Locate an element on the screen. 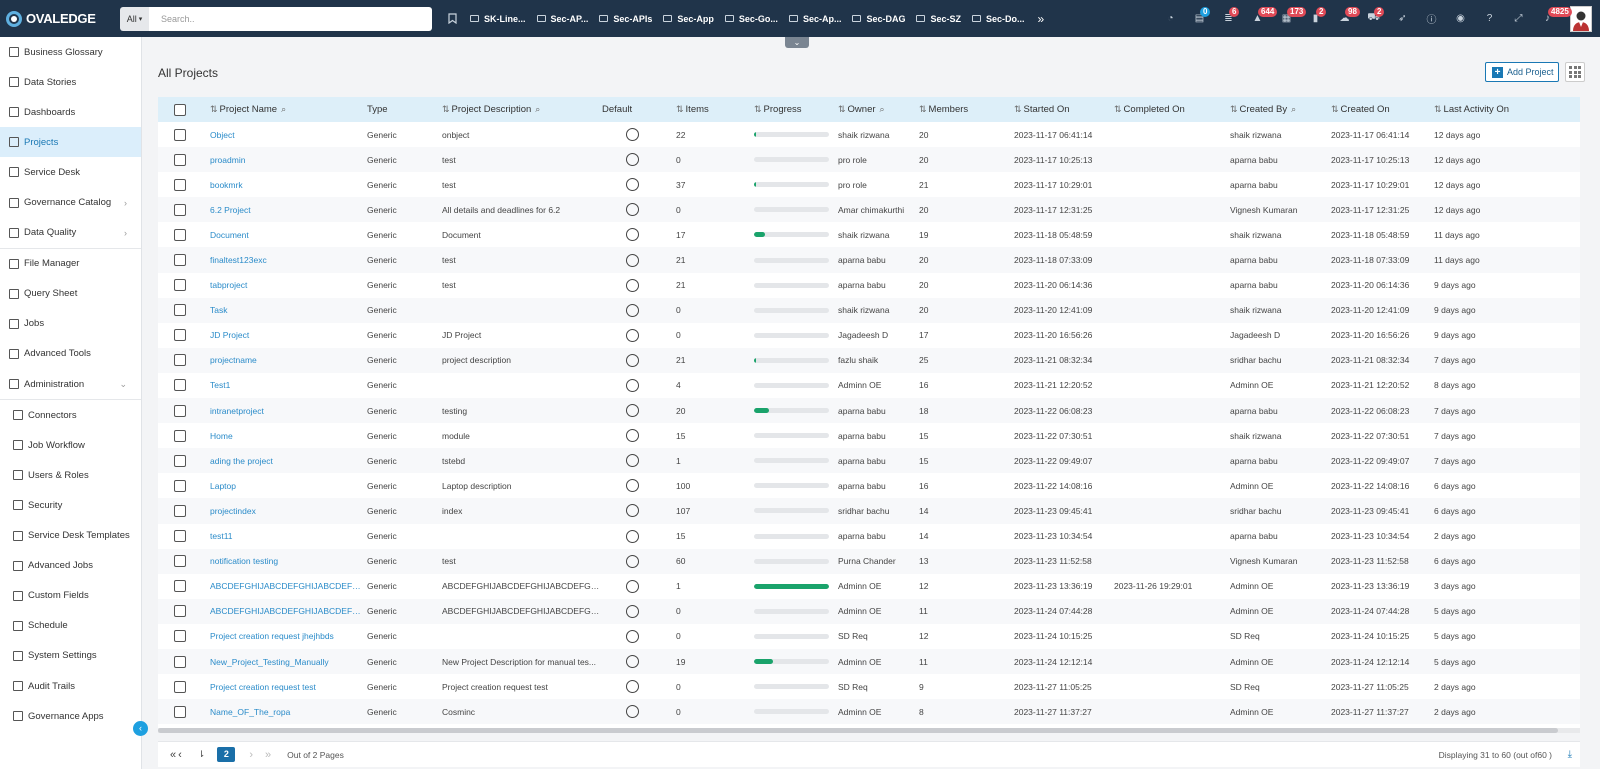 This screenshot has height=769, width=1600. sidebar-item-security: Security is located at coordinates (70, 505).